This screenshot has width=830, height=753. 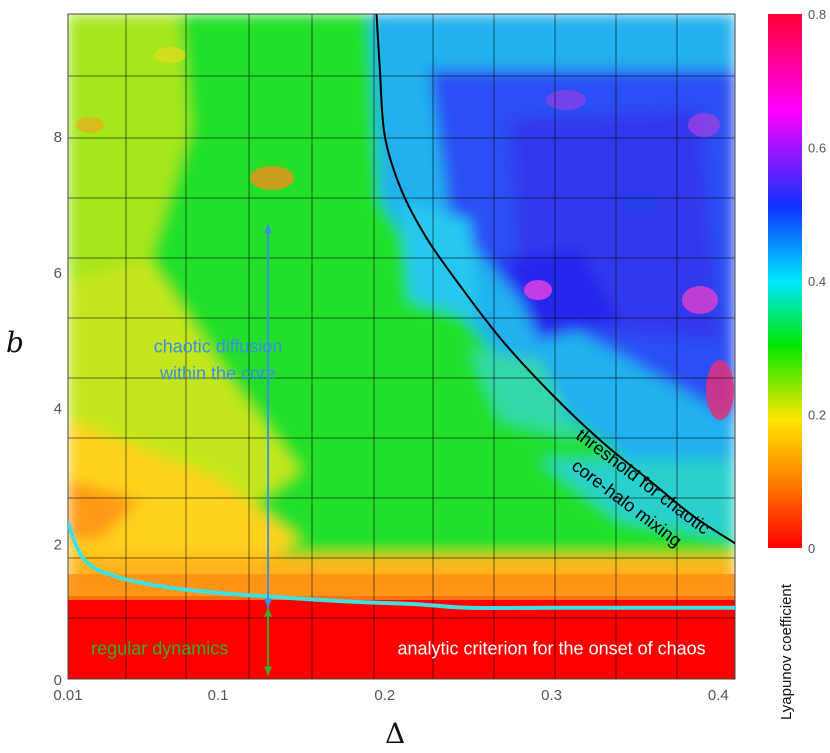 I want to click on colorbar-tick-label: 0, so click(x=811, y=548).